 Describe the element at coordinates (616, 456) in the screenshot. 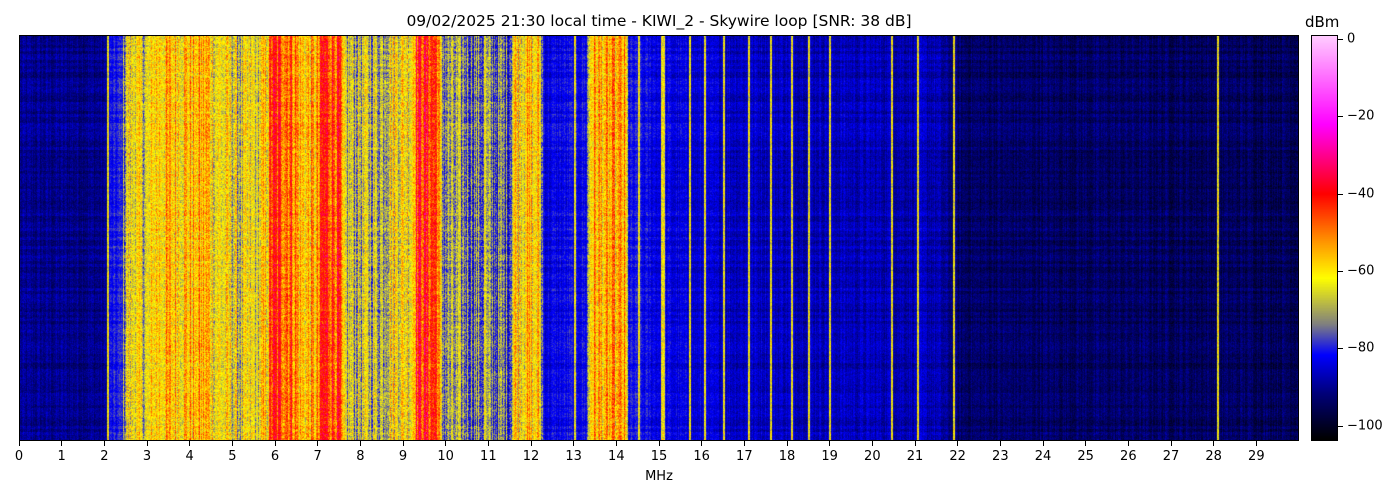

I see `x-tick-label: 14` at that location.